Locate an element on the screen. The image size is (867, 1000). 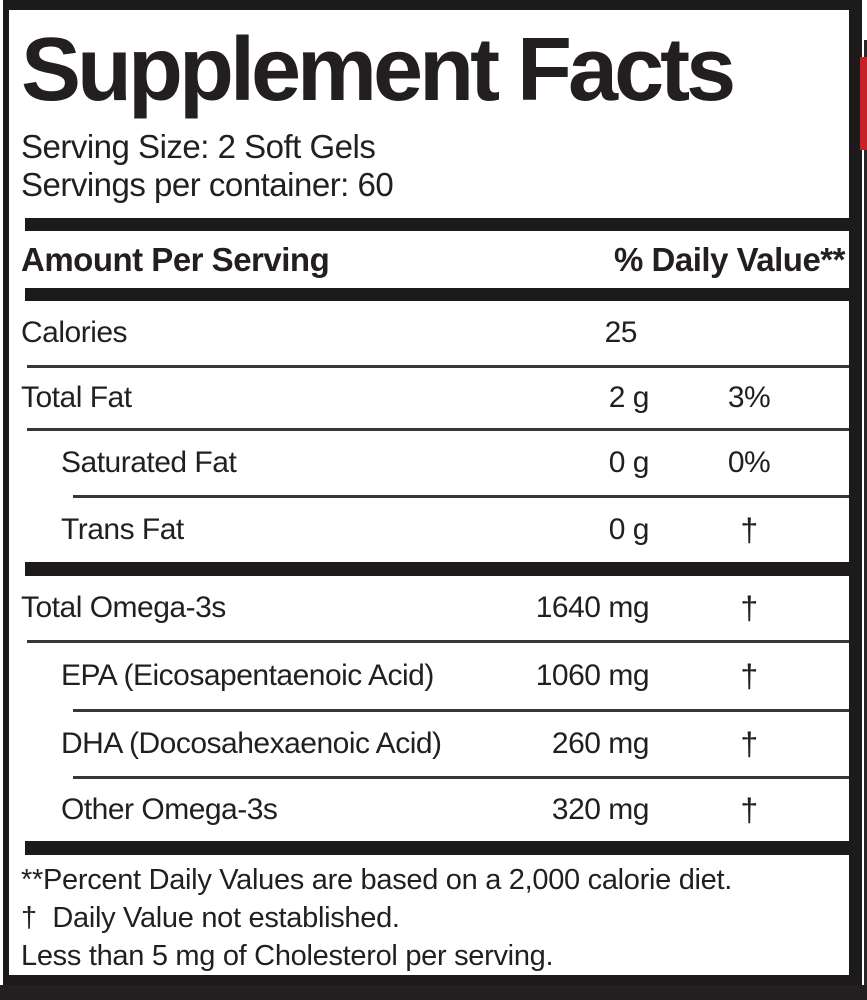
table-row-total-fat: Total Fat 2 g 3% is located at coordinates (435, 398).